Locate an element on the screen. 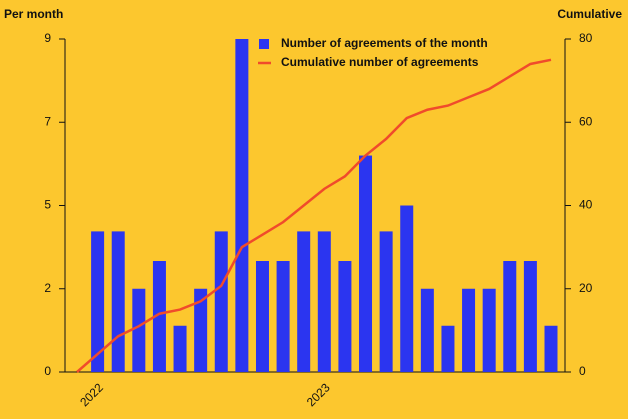 The image size is (628, 419). legend-swatch is located at coordinates (264, 44).